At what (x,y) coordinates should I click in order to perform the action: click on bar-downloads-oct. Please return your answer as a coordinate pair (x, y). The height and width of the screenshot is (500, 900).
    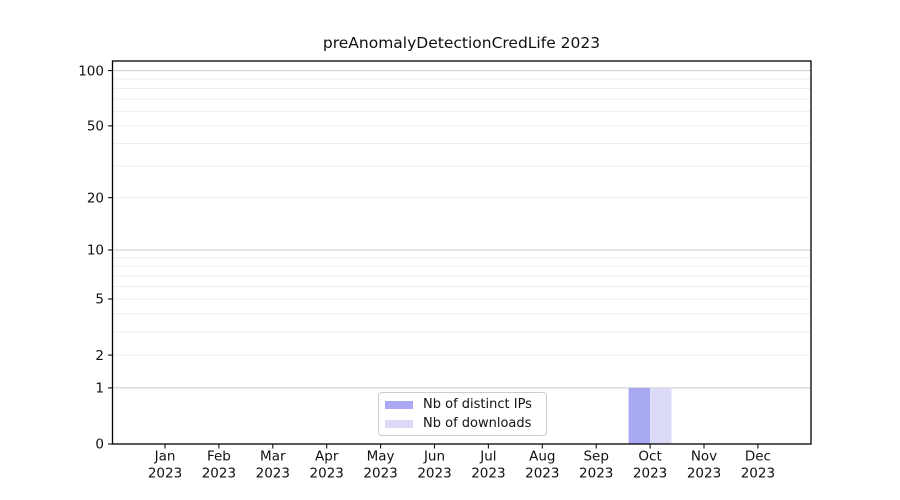
    Looking at the image, I should click on (661, 415).